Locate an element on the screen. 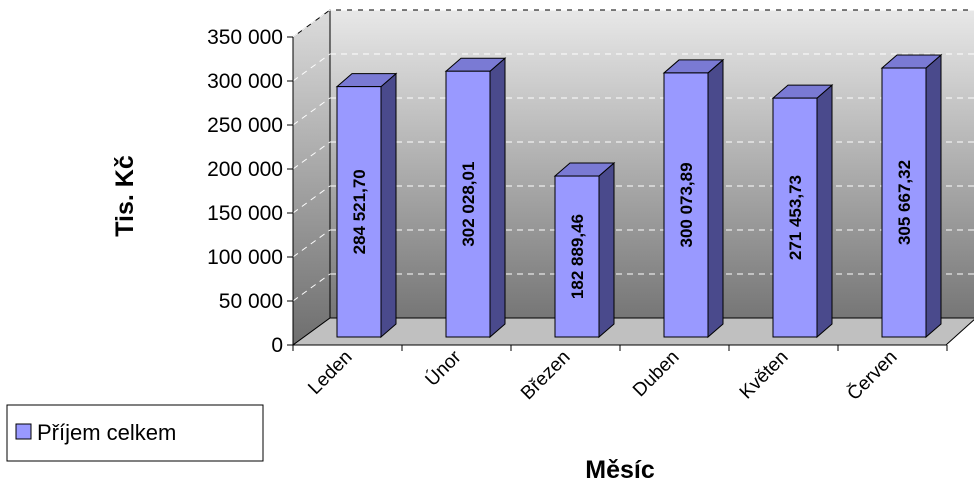 The width and height of the screenshot is (974, 486). data-label: 182 889,46 is located at coordinates (577, 256).